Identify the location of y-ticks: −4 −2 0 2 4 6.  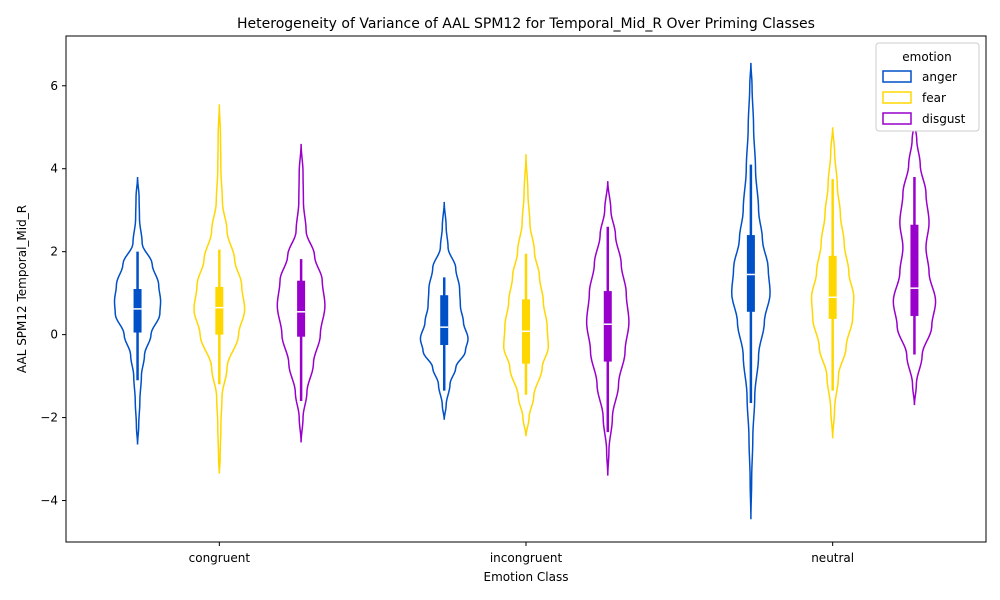
(53, 293).